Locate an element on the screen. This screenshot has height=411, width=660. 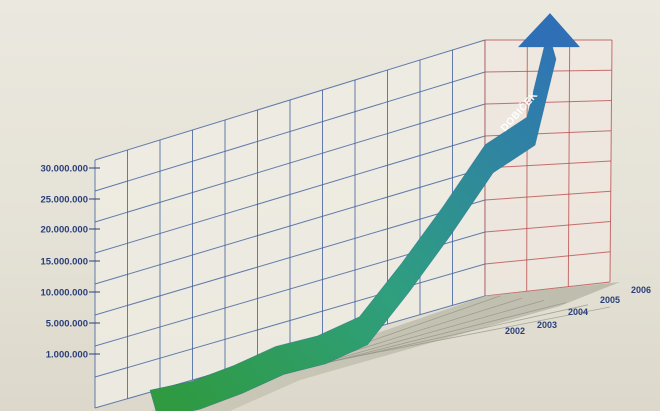
y-tick-label: 1.000.000 is located at coordinates (67, 355).